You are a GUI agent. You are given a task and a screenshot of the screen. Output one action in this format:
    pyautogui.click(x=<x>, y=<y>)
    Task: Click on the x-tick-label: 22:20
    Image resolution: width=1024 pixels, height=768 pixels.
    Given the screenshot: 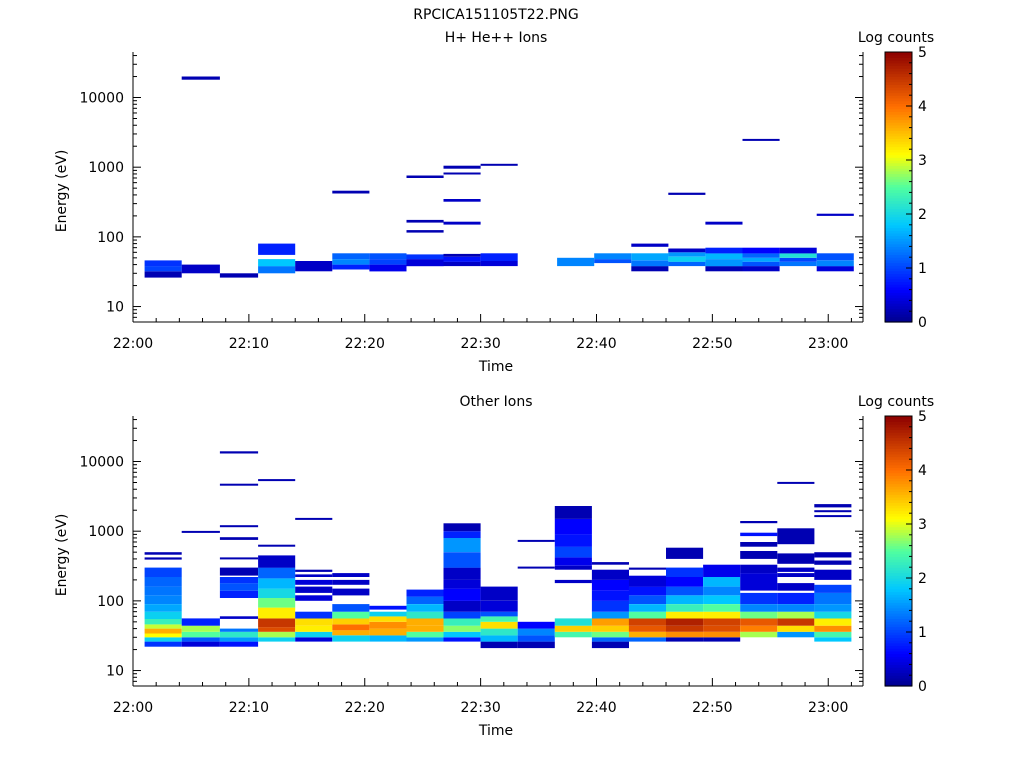 What is the action you would take?
    pyautogui.click(x=365, y=708)
    